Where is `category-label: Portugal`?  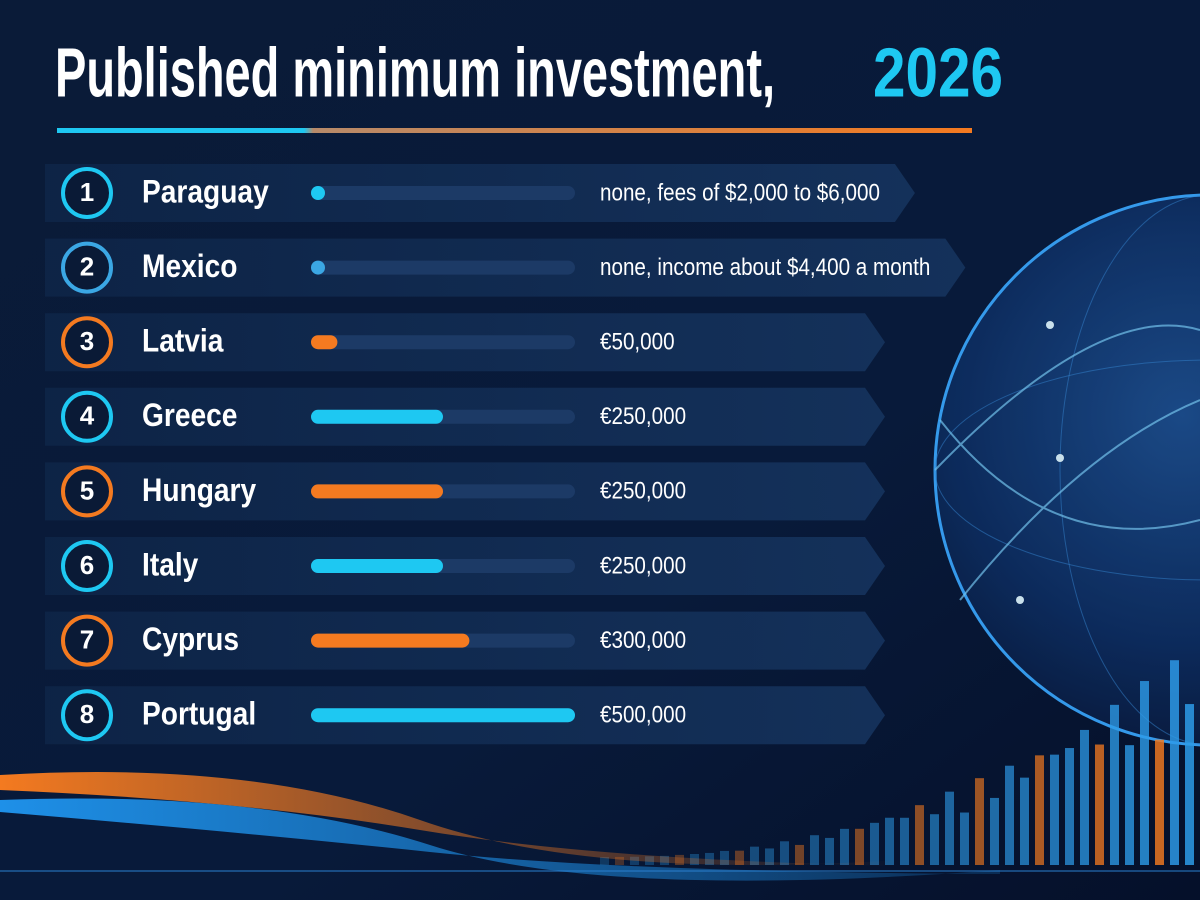 category-label: Portugal is located at coordinates (199, 714).